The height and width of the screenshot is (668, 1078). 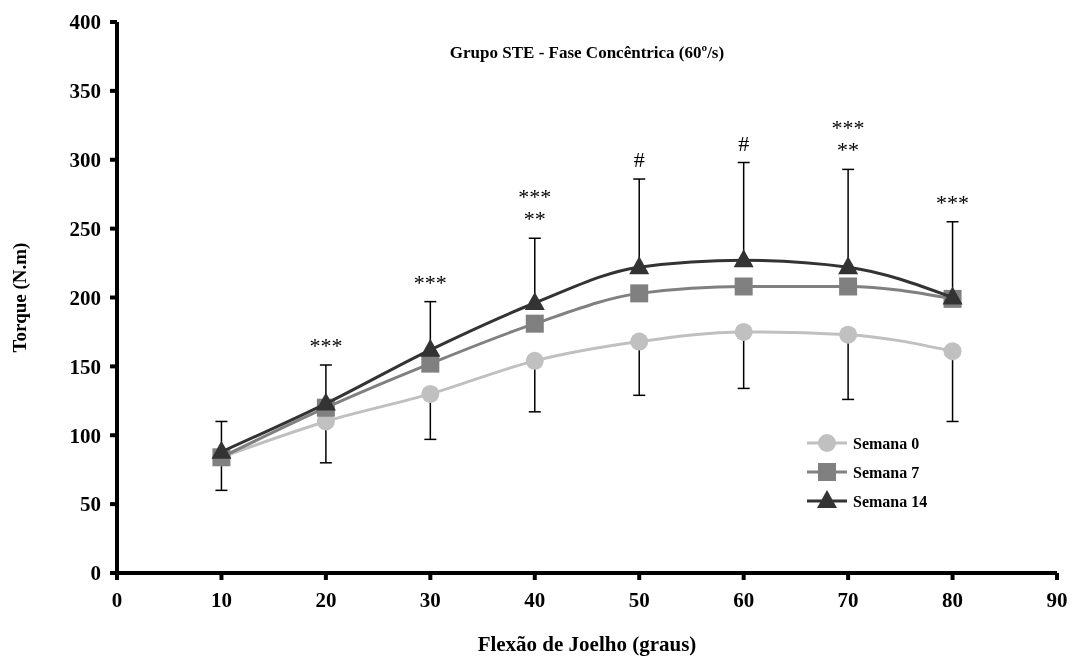 What do you see at coordinates (95, 573) in the screenshot?
I see `y-tick-label: 0` at bounding box center [95, 573].